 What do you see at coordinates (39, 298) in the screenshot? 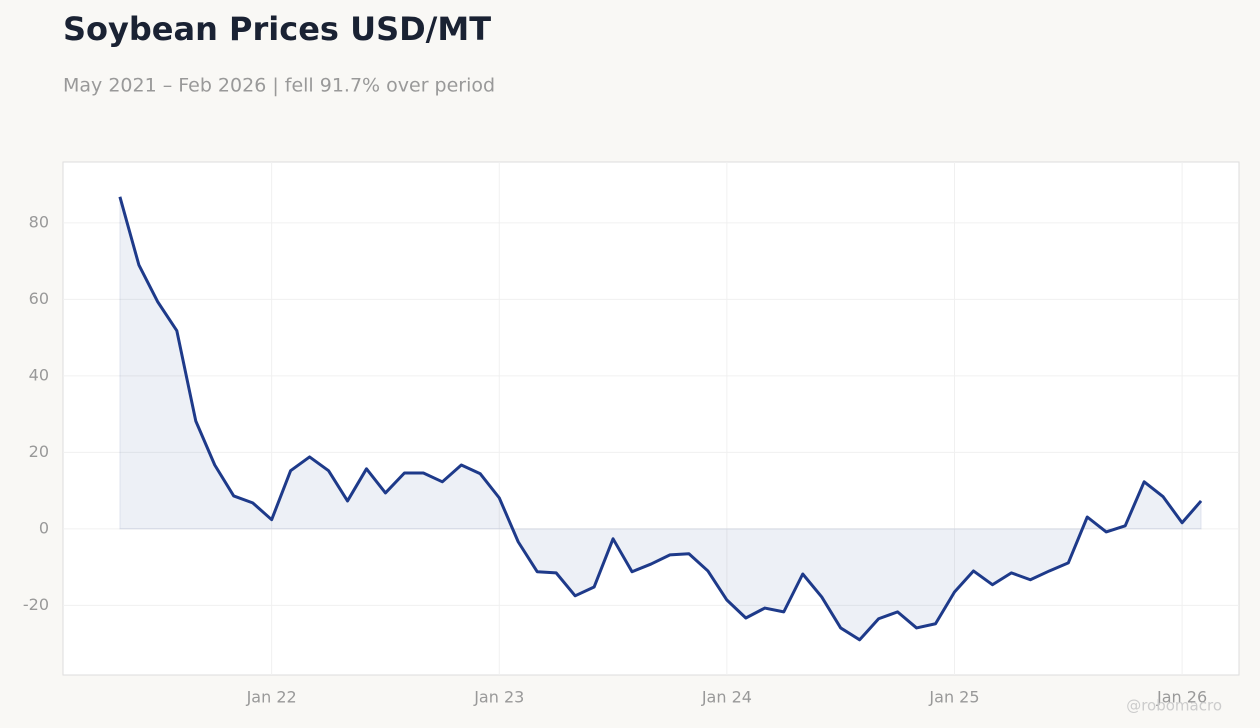
I see `y-tick-label: 60` at bounding box center [39, 298].